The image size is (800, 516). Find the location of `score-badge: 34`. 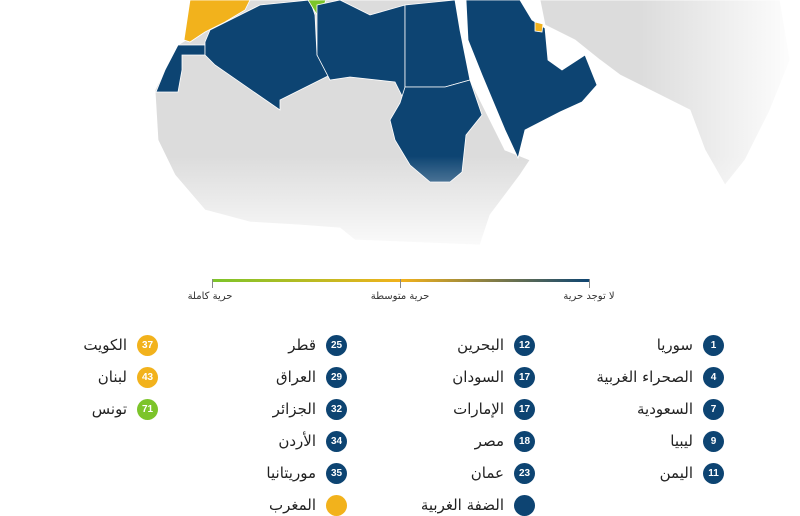

score-badge: 34 is located at coordinates (336, 441).